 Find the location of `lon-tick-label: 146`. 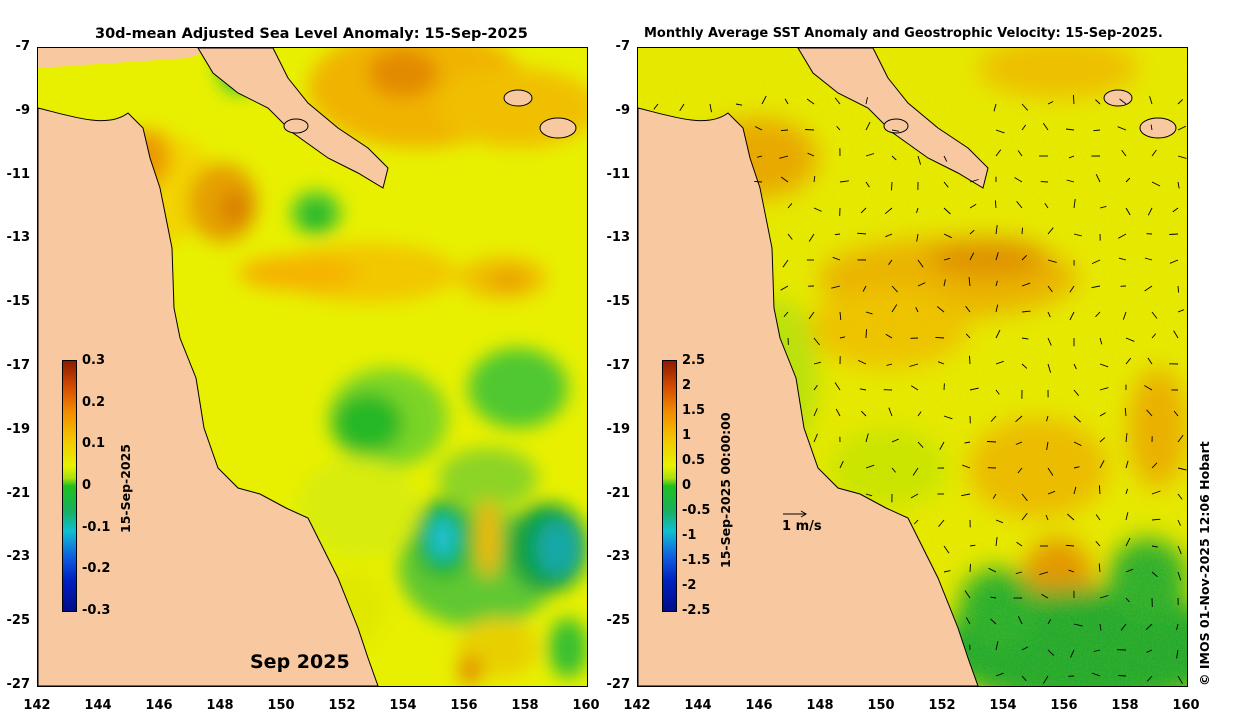

lon-tick-label: 146 is located at coordinates (159, 705).